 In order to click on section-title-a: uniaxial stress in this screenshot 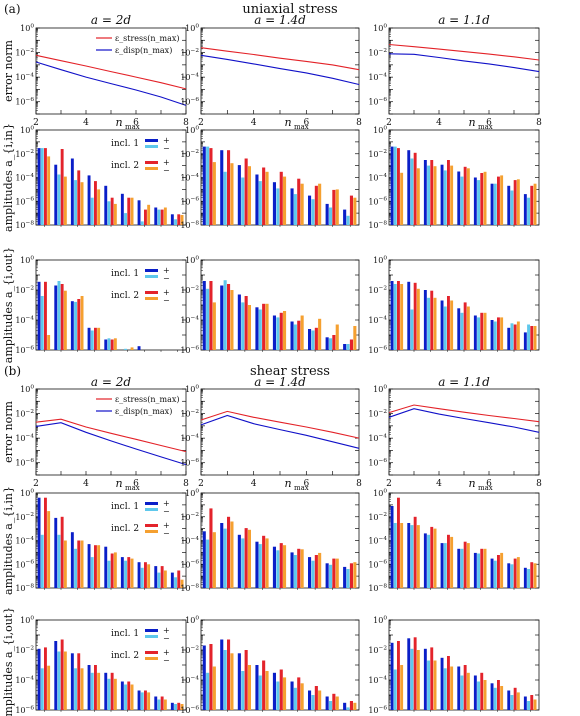, I will do `click(289, 9)`.